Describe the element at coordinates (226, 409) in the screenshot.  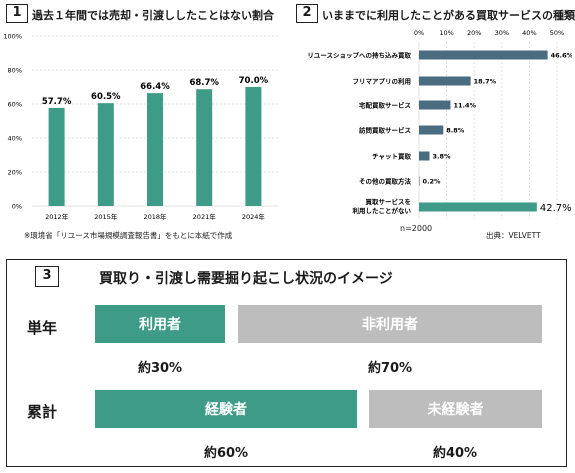
I see `experienced-box: 経験者` at that location.